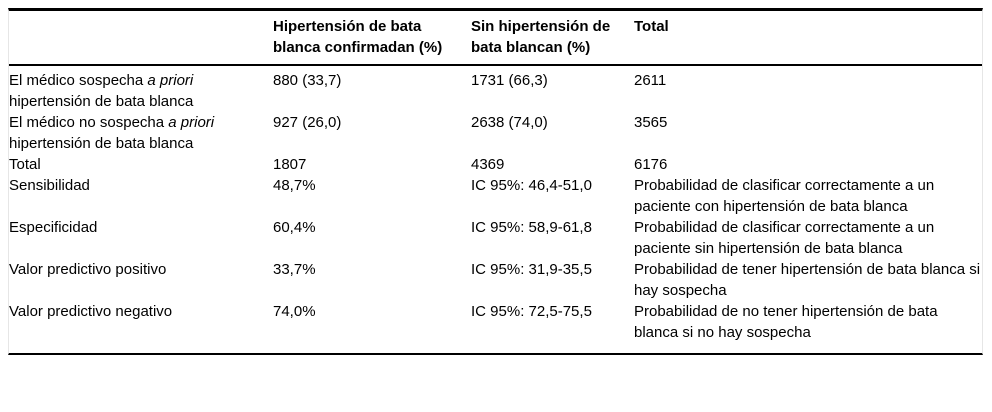  Describe the element at coordinates (531, 269) in the screenshot. I see `cell-confidence-interval: IC 95%: 31,9-35,5` at that location.